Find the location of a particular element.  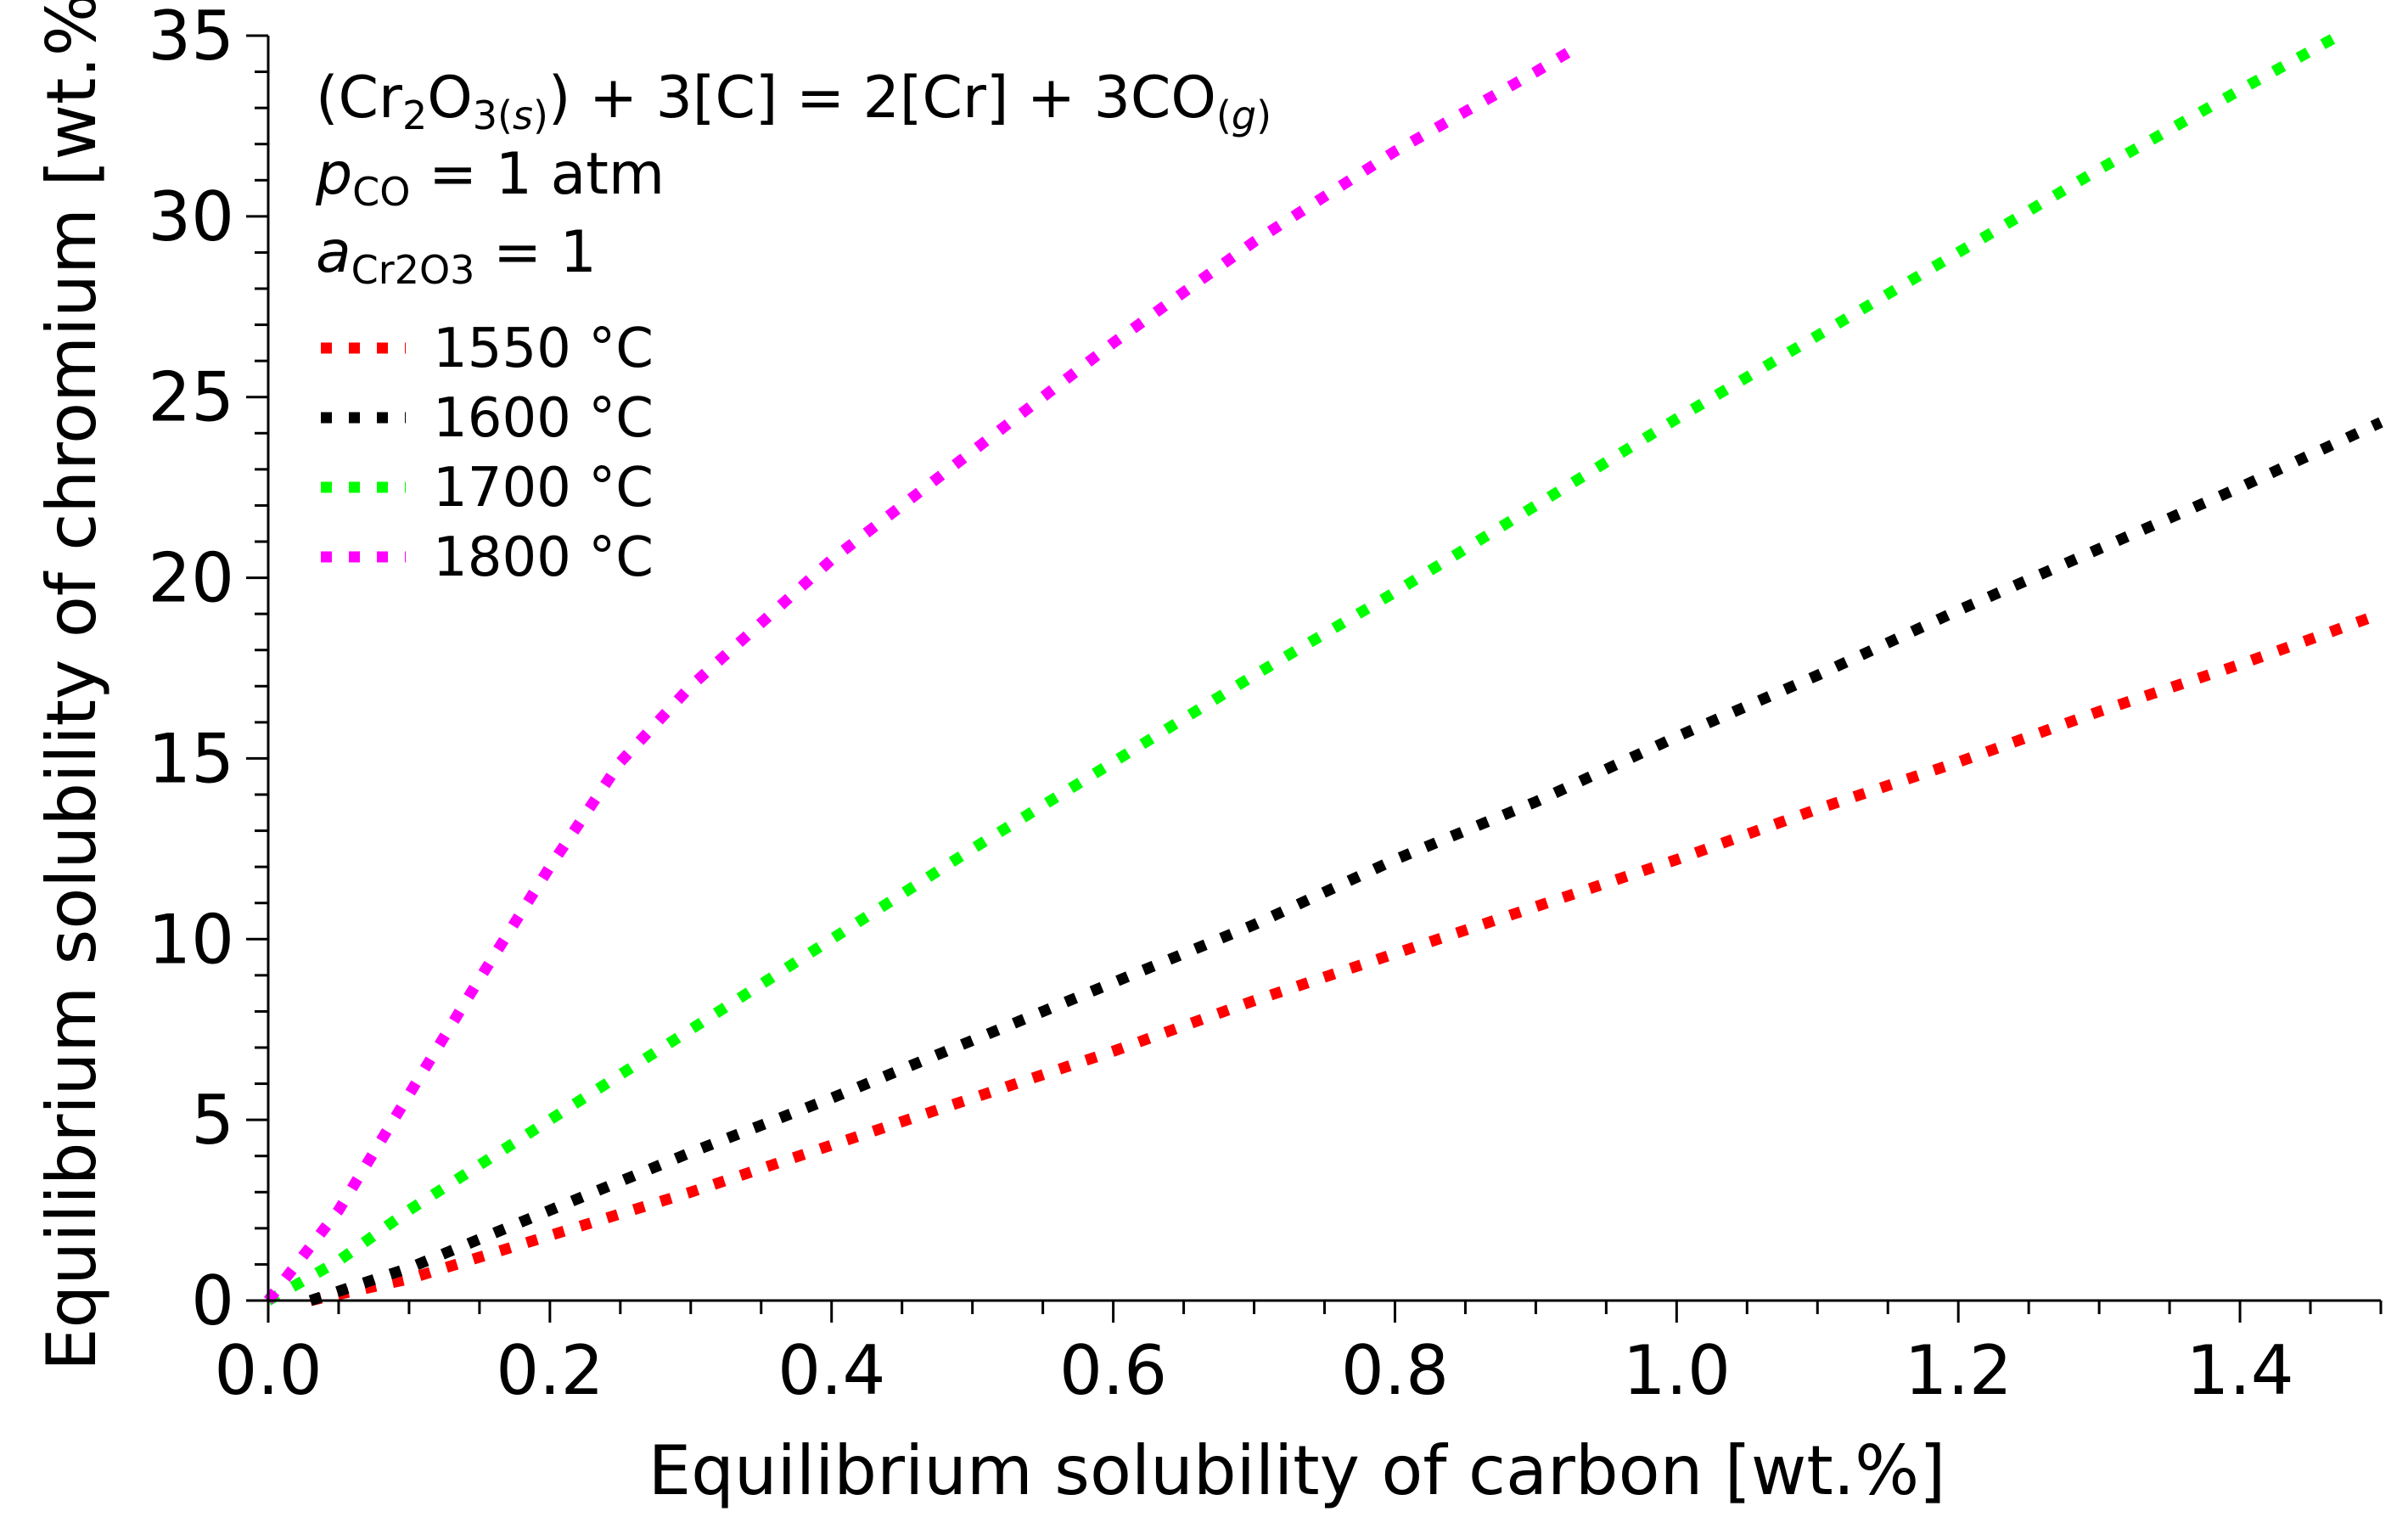

x-tick-label: 0.0 is located at coordinates (268, 1370).